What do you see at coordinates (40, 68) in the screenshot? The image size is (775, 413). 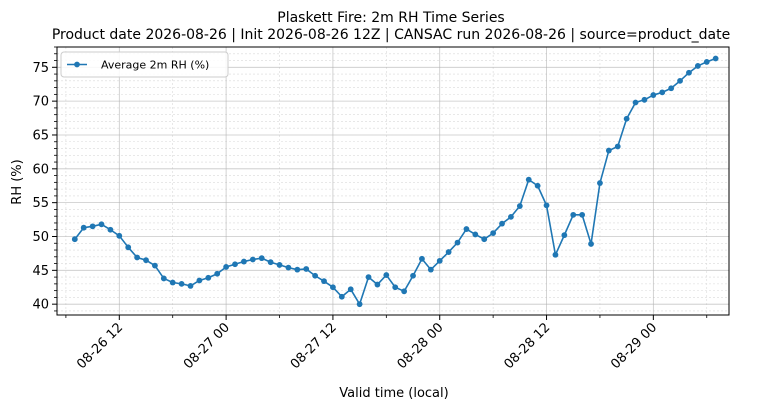 I see `y-tick-label: 75` at bounding box center [40, 68].